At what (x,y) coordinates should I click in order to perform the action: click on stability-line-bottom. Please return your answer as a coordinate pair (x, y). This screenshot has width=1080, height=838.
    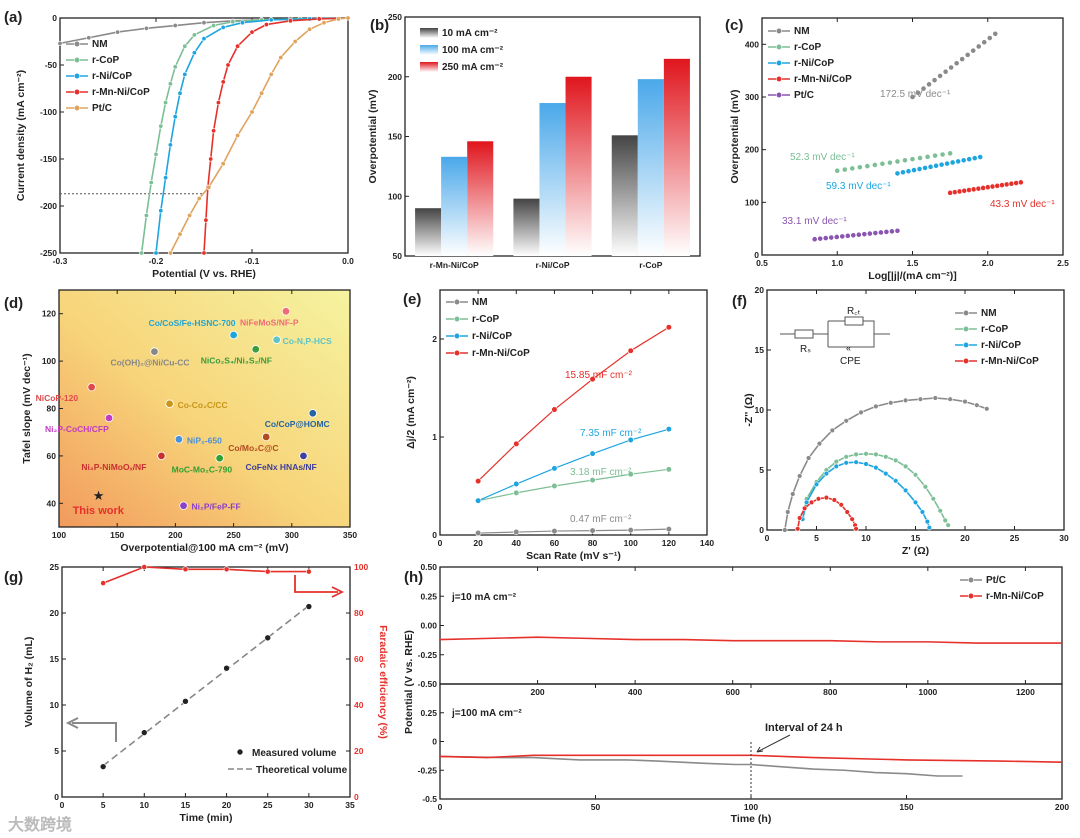
    Looking at the image, I should click on (701, 766).